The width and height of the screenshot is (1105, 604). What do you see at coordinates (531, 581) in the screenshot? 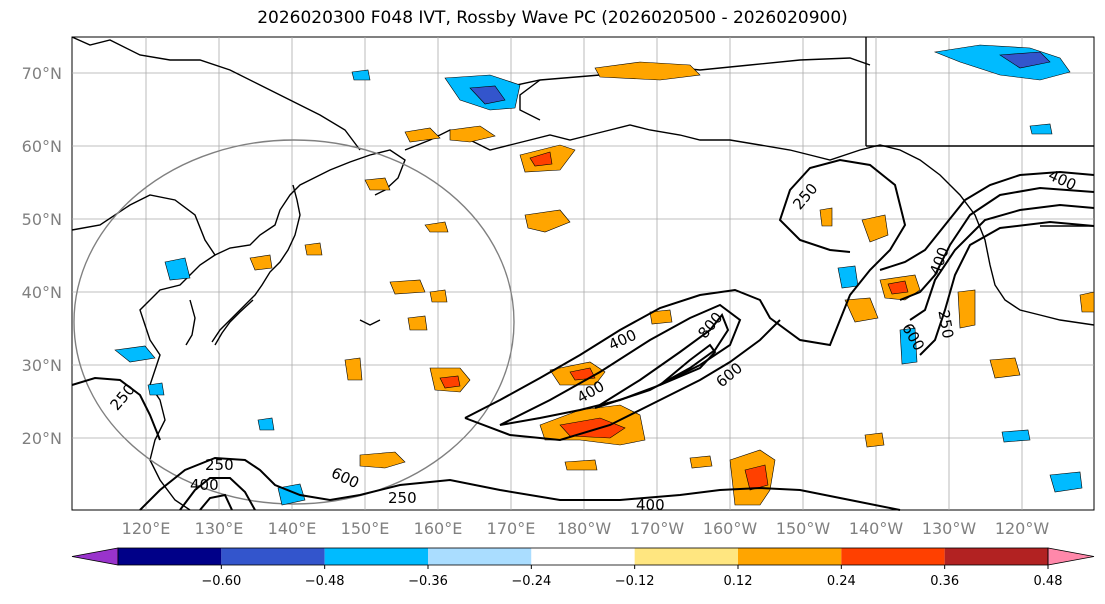
I see `colorbar-tick-label: −0.24` at bounding box center [531, 581].